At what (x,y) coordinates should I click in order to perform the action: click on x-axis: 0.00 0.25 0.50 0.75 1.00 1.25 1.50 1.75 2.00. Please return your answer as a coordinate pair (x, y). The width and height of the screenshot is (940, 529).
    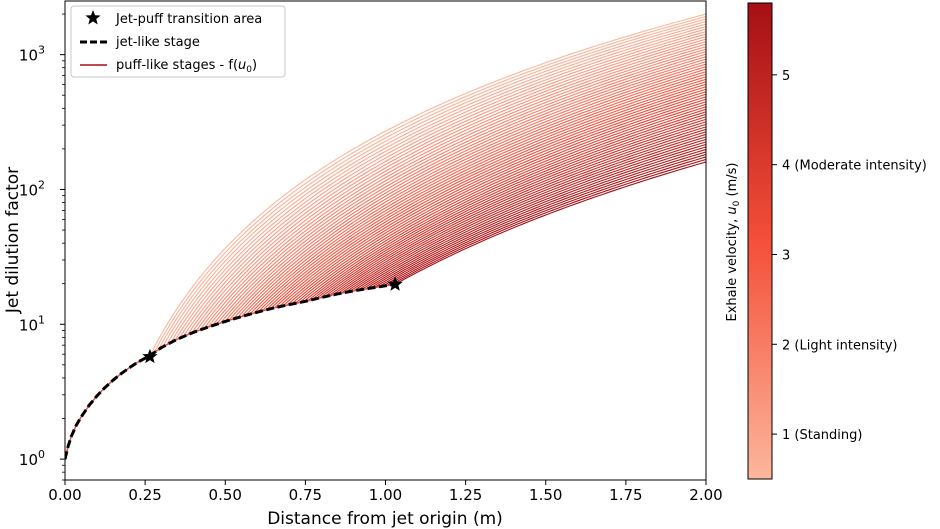
    Looking at the image, I should click on (385, 492).